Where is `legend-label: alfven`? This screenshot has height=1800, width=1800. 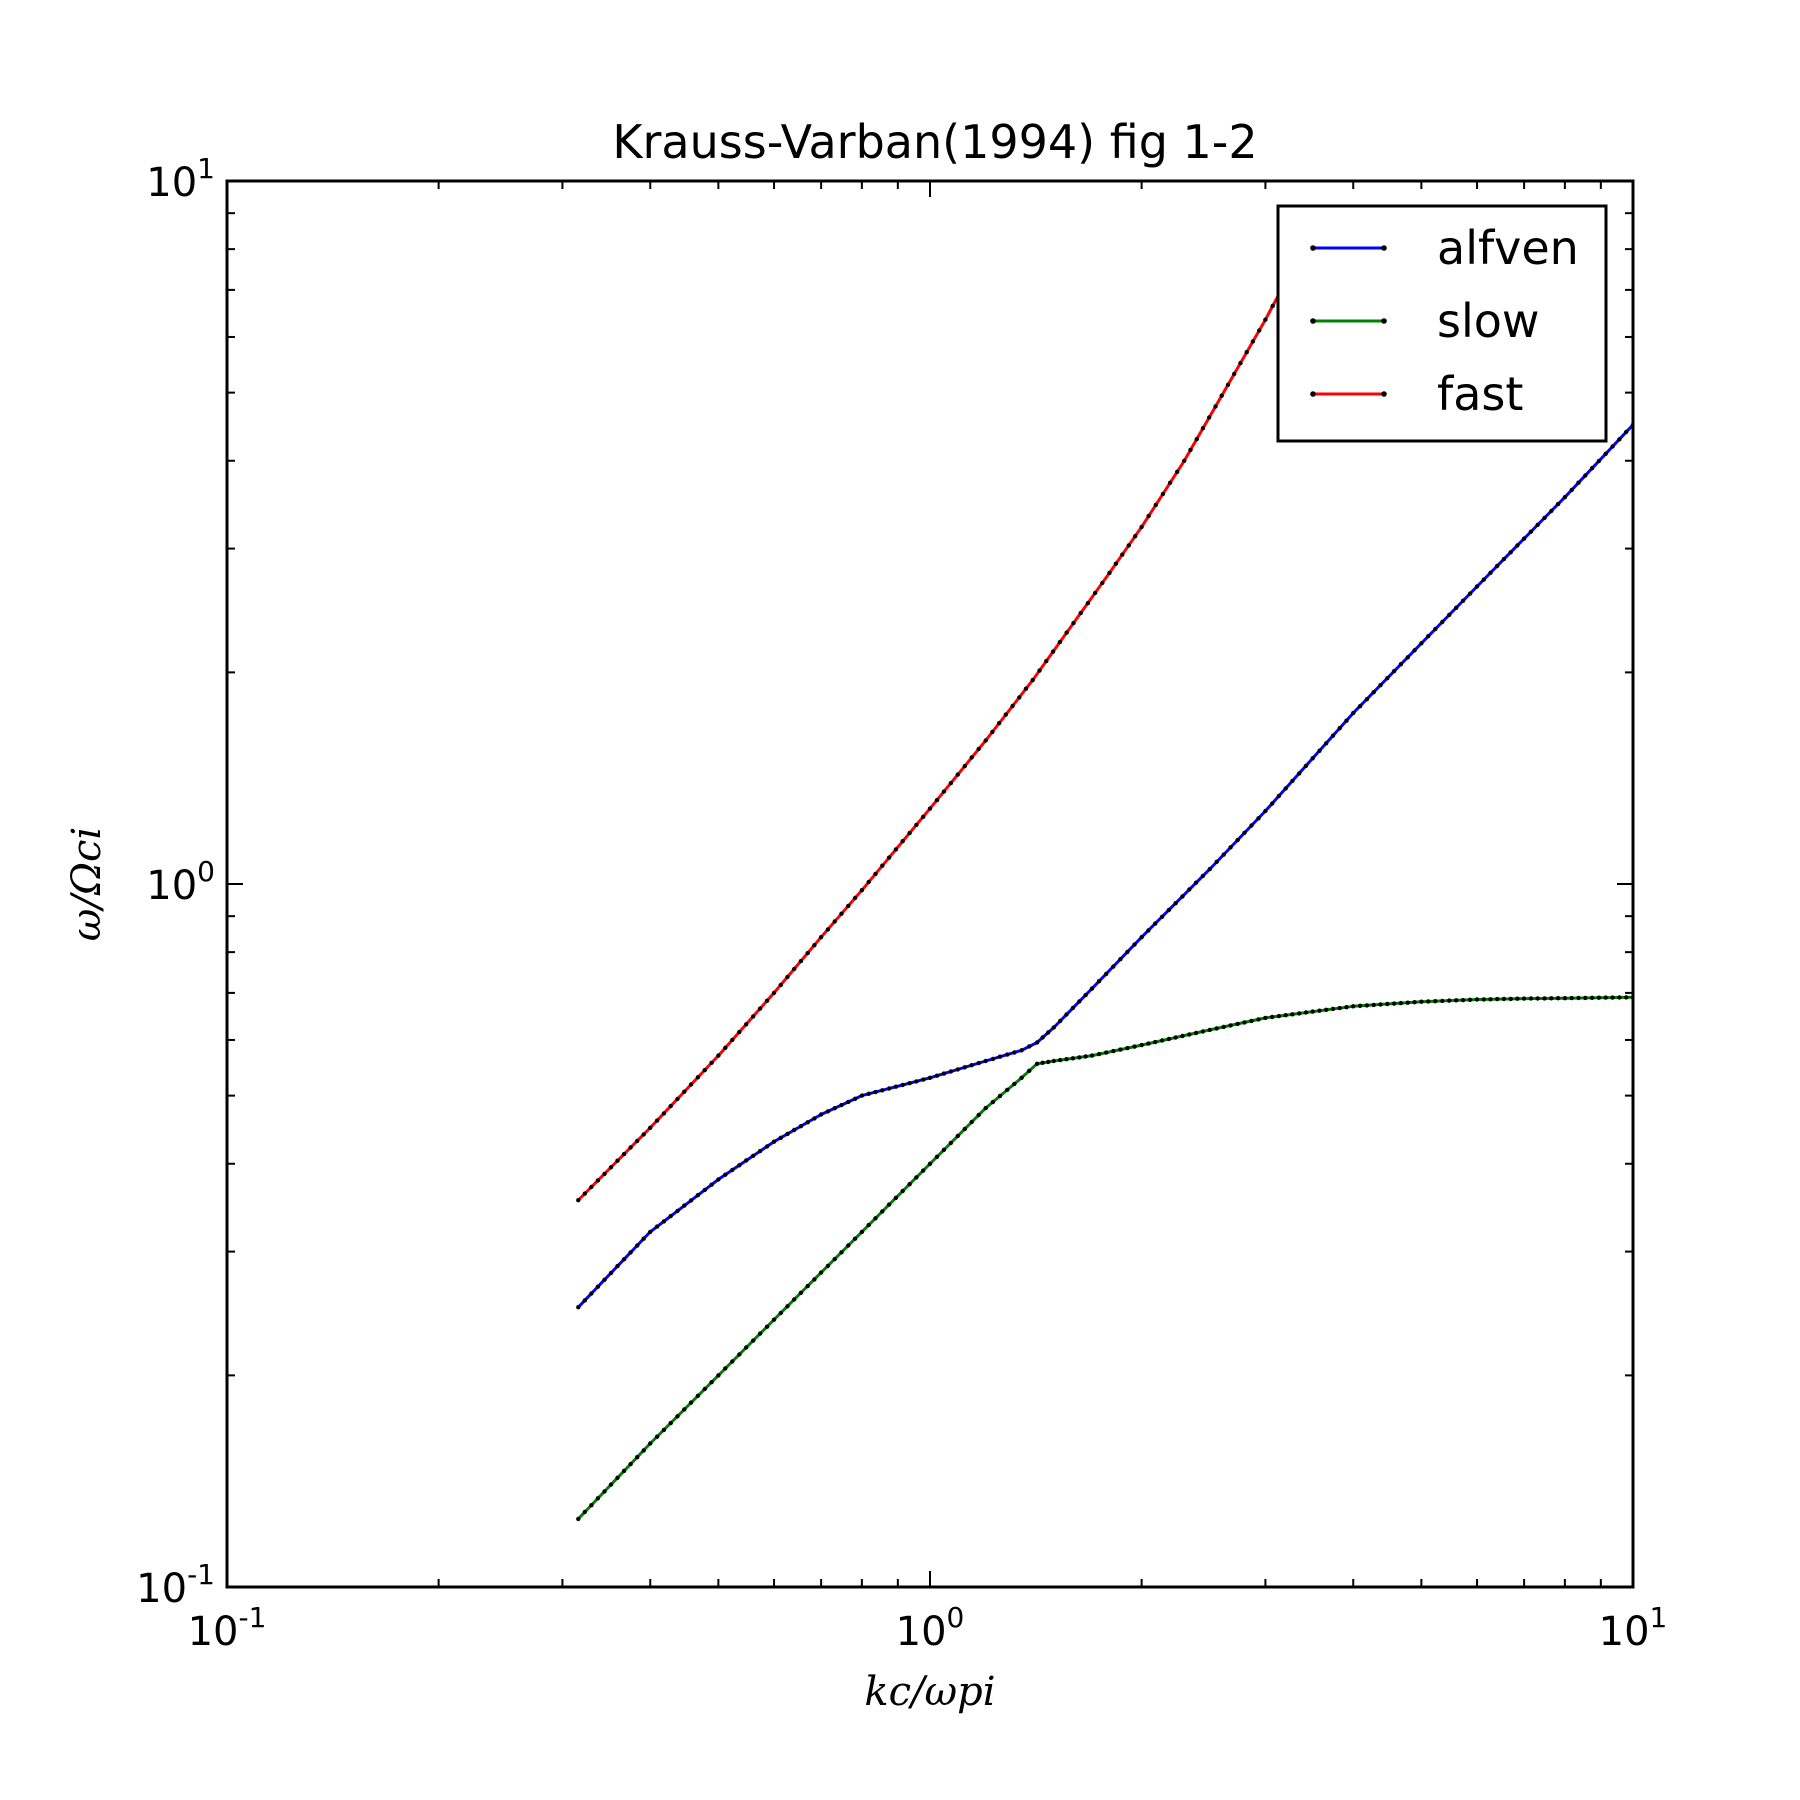
legend-label: alfven is located at coordinates (1508, 248).